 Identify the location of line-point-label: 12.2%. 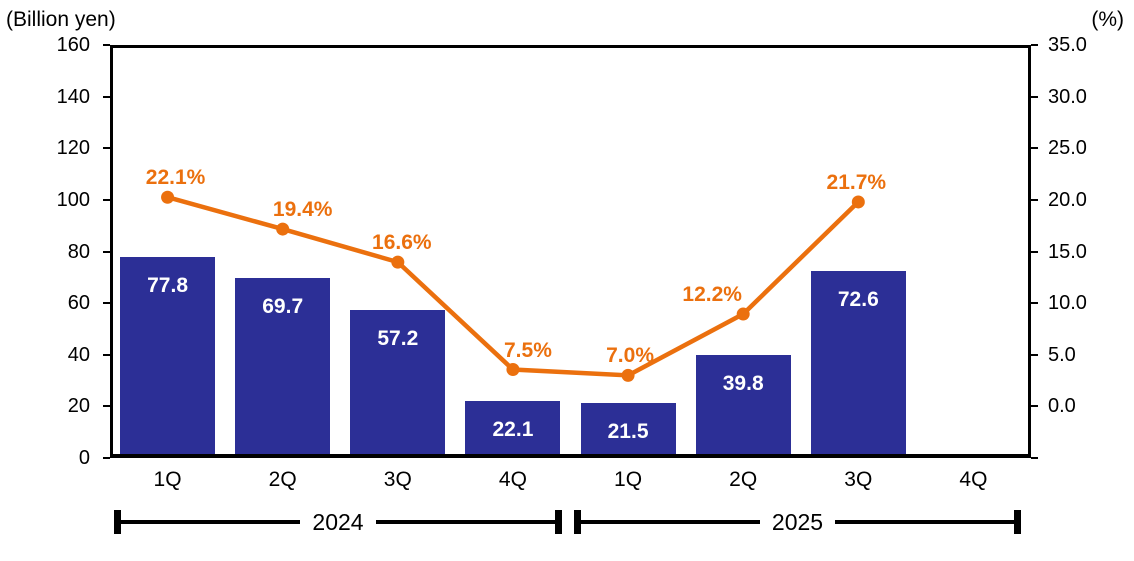
(712, 295).